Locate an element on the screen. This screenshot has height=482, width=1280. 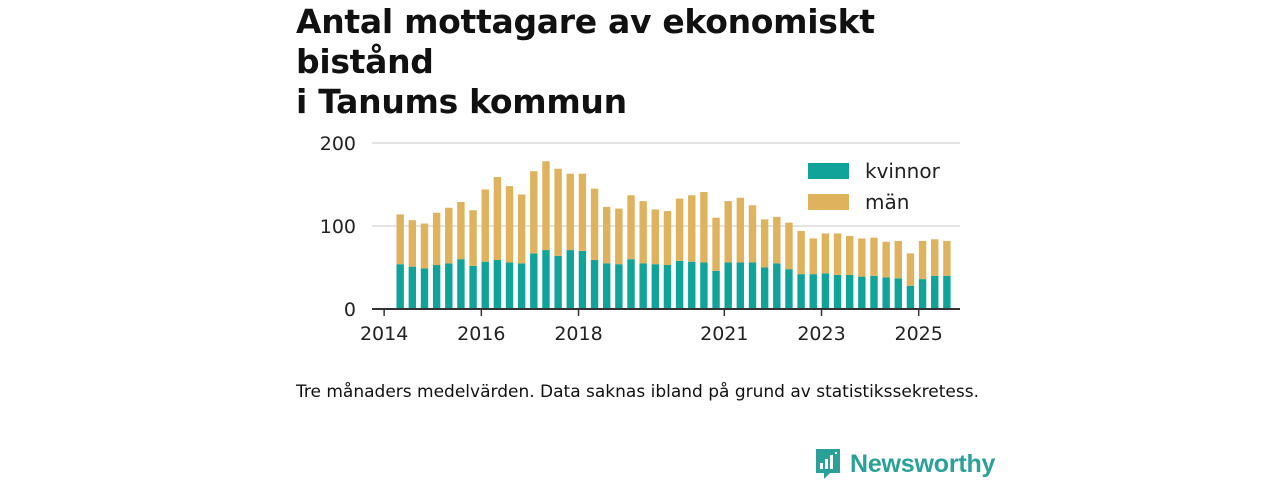
legend: kvinnor män is located at coordinates (874, 186).